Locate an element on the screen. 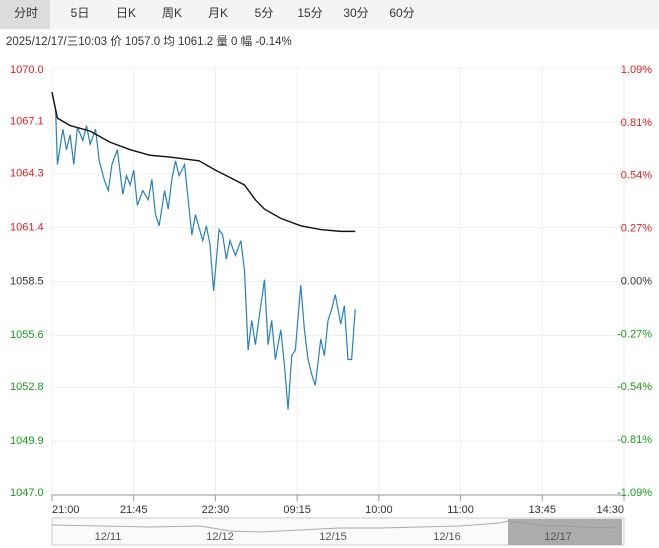 The image size is (659, 548). tab: 5分 is located at coordinates (264, 13).